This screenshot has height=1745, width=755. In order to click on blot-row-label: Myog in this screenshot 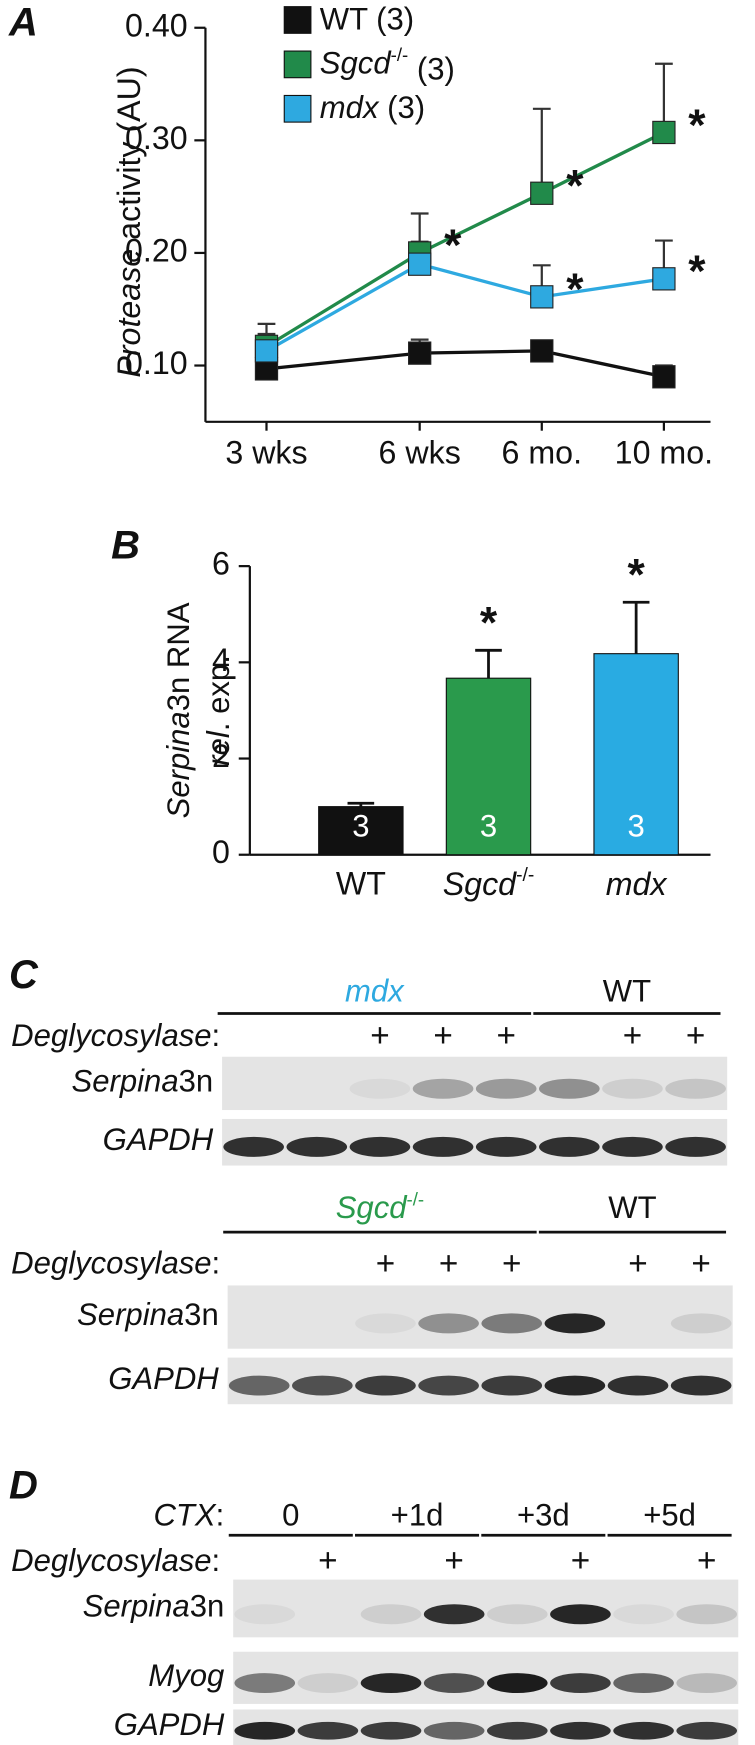, I will do `click(186, 1675)`.